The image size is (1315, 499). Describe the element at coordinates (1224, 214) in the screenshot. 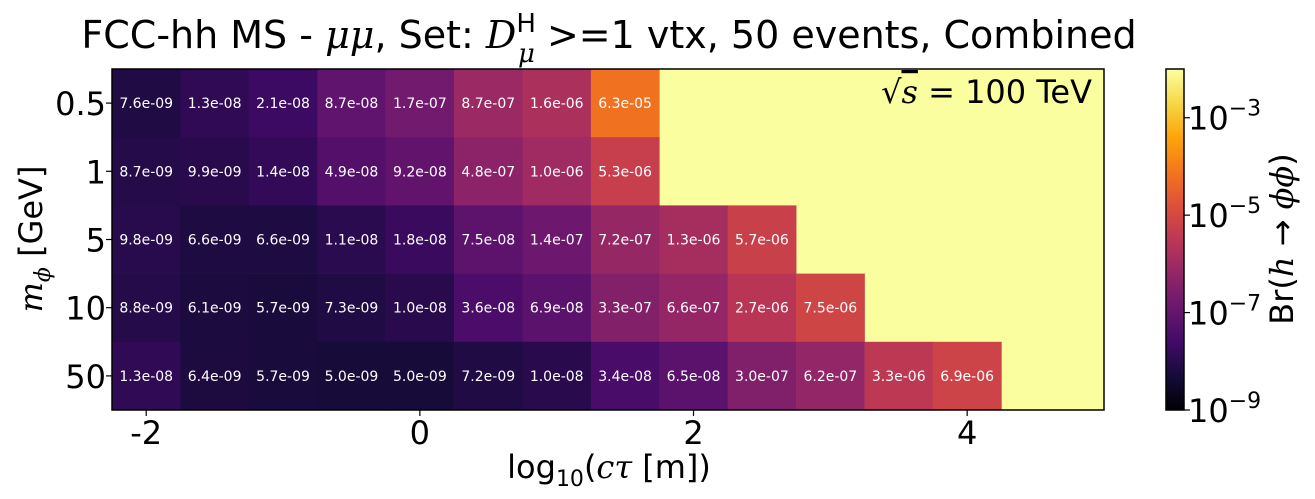

I see `colorbar-tick-label: 10⁻⁵` at that location.